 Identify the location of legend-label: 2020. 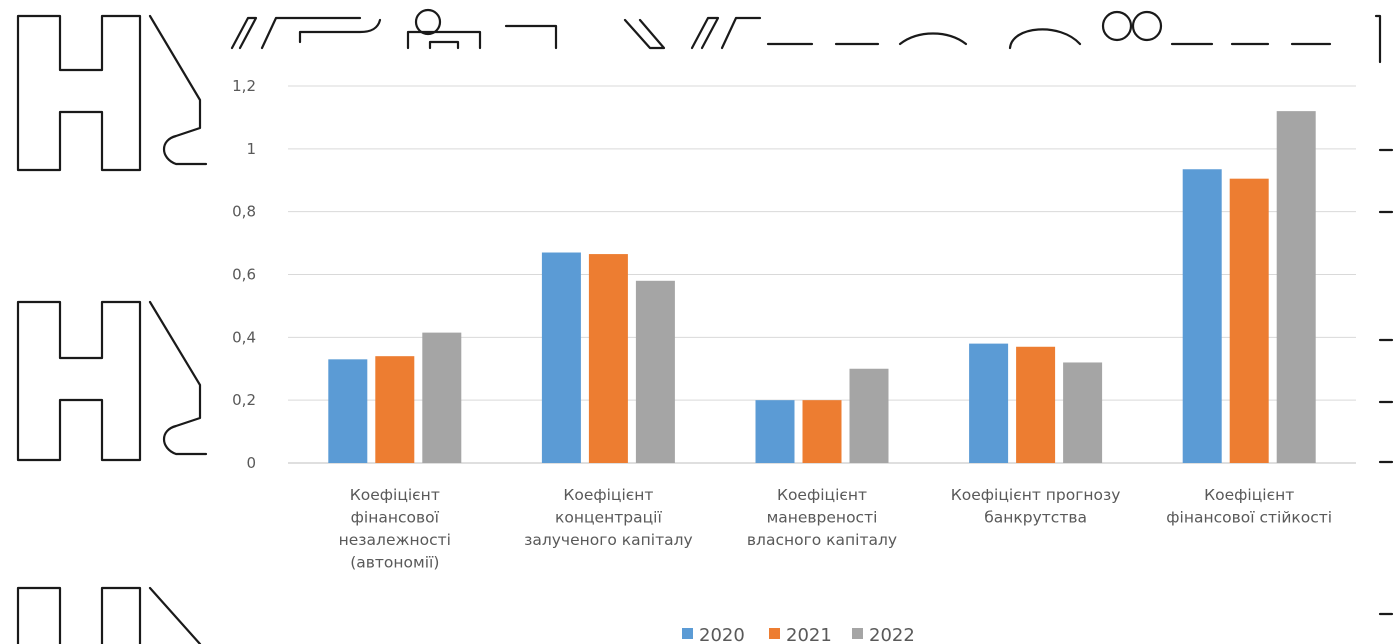
(722, 634).